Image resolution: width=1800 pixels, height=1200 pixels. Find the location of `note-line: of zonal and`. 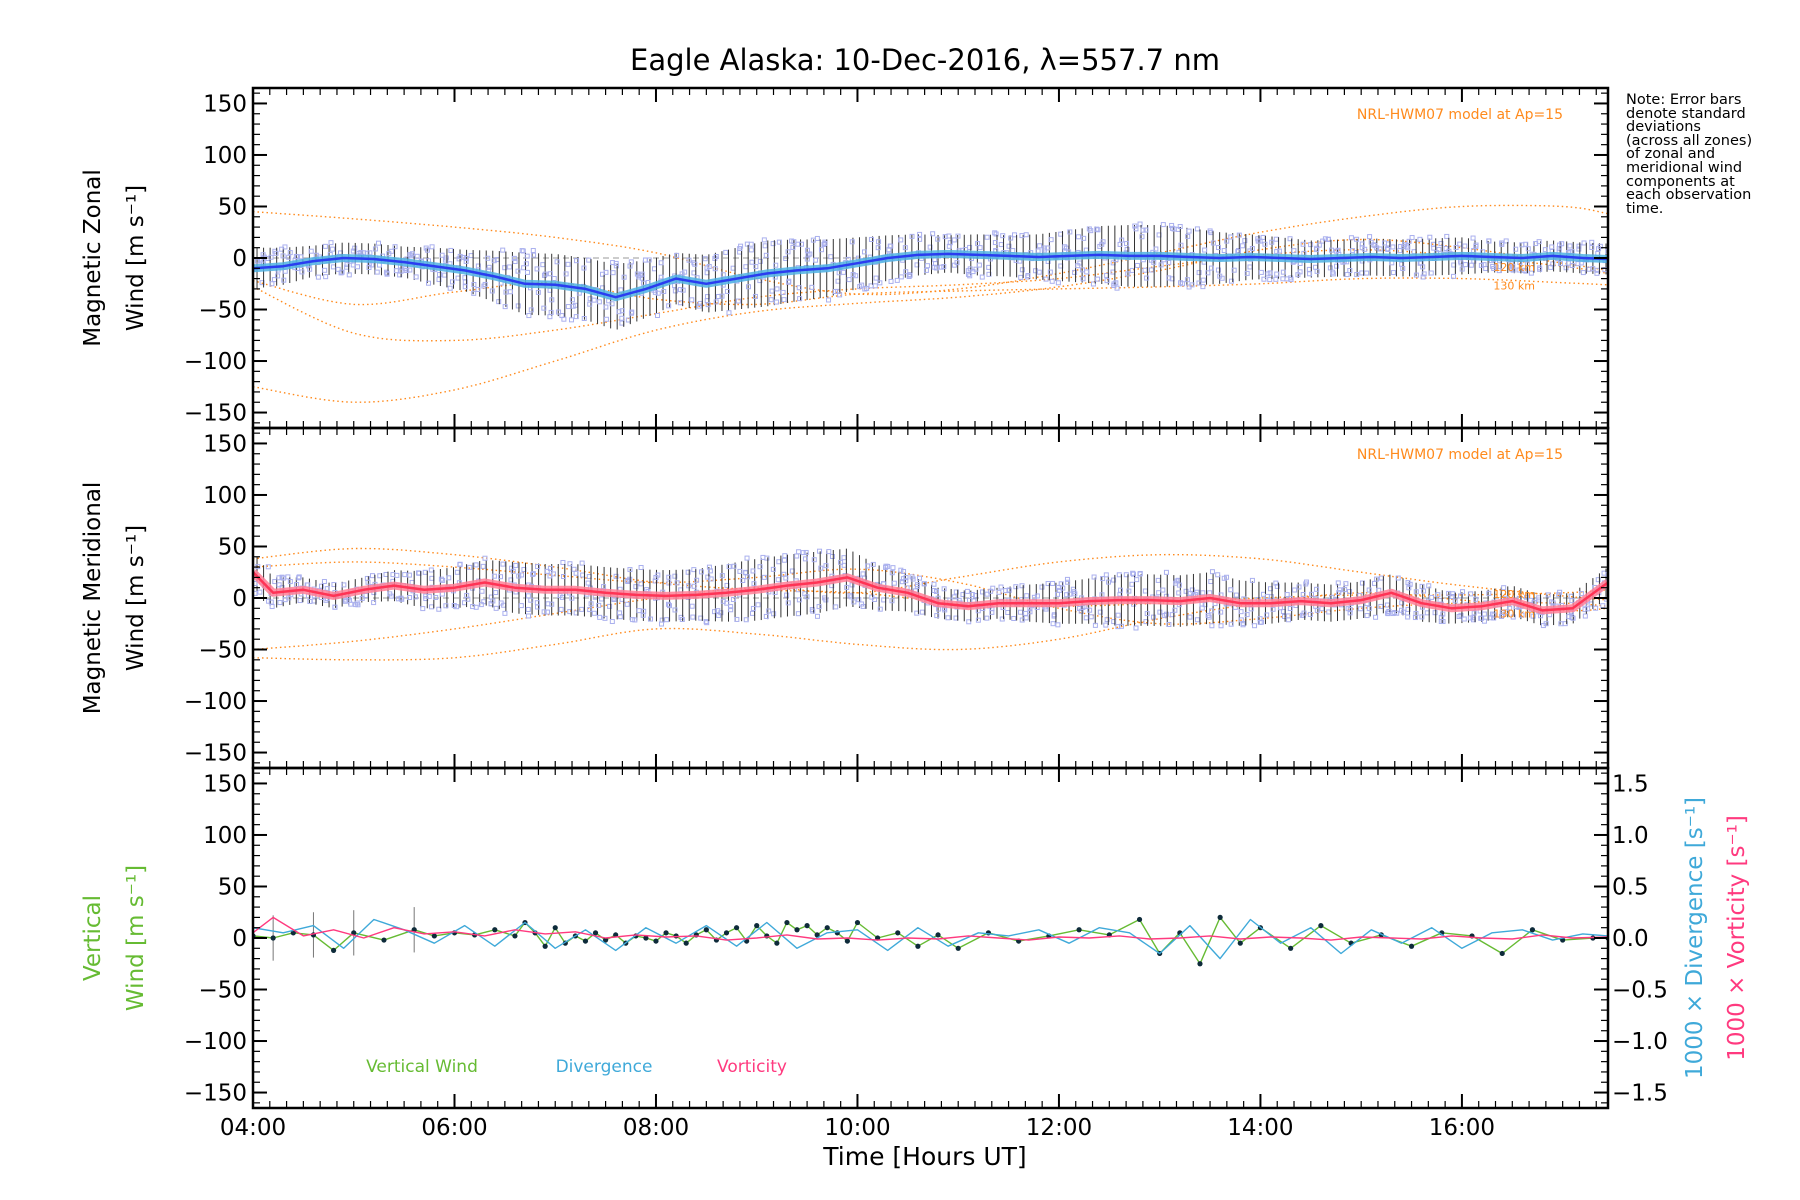

note-line: of zonal and is located at coordinates (1671, 154).